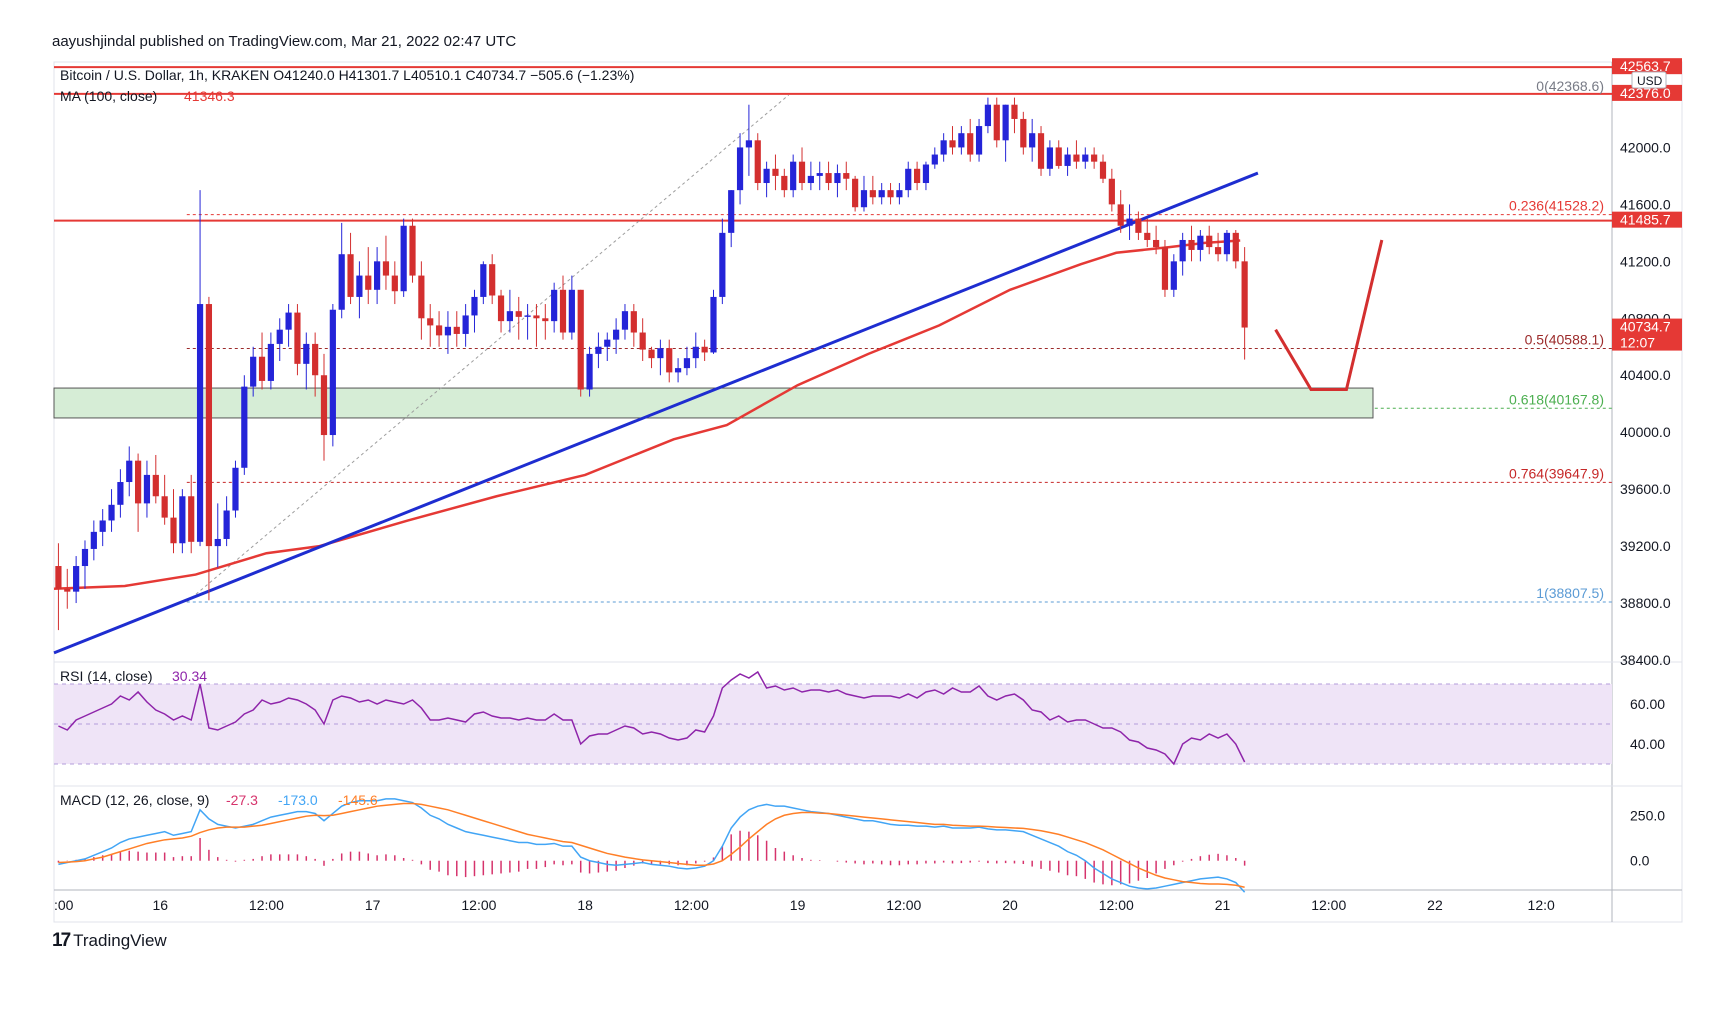  I want to click on price-tag-label: 41485.7, so click(1645, 220).